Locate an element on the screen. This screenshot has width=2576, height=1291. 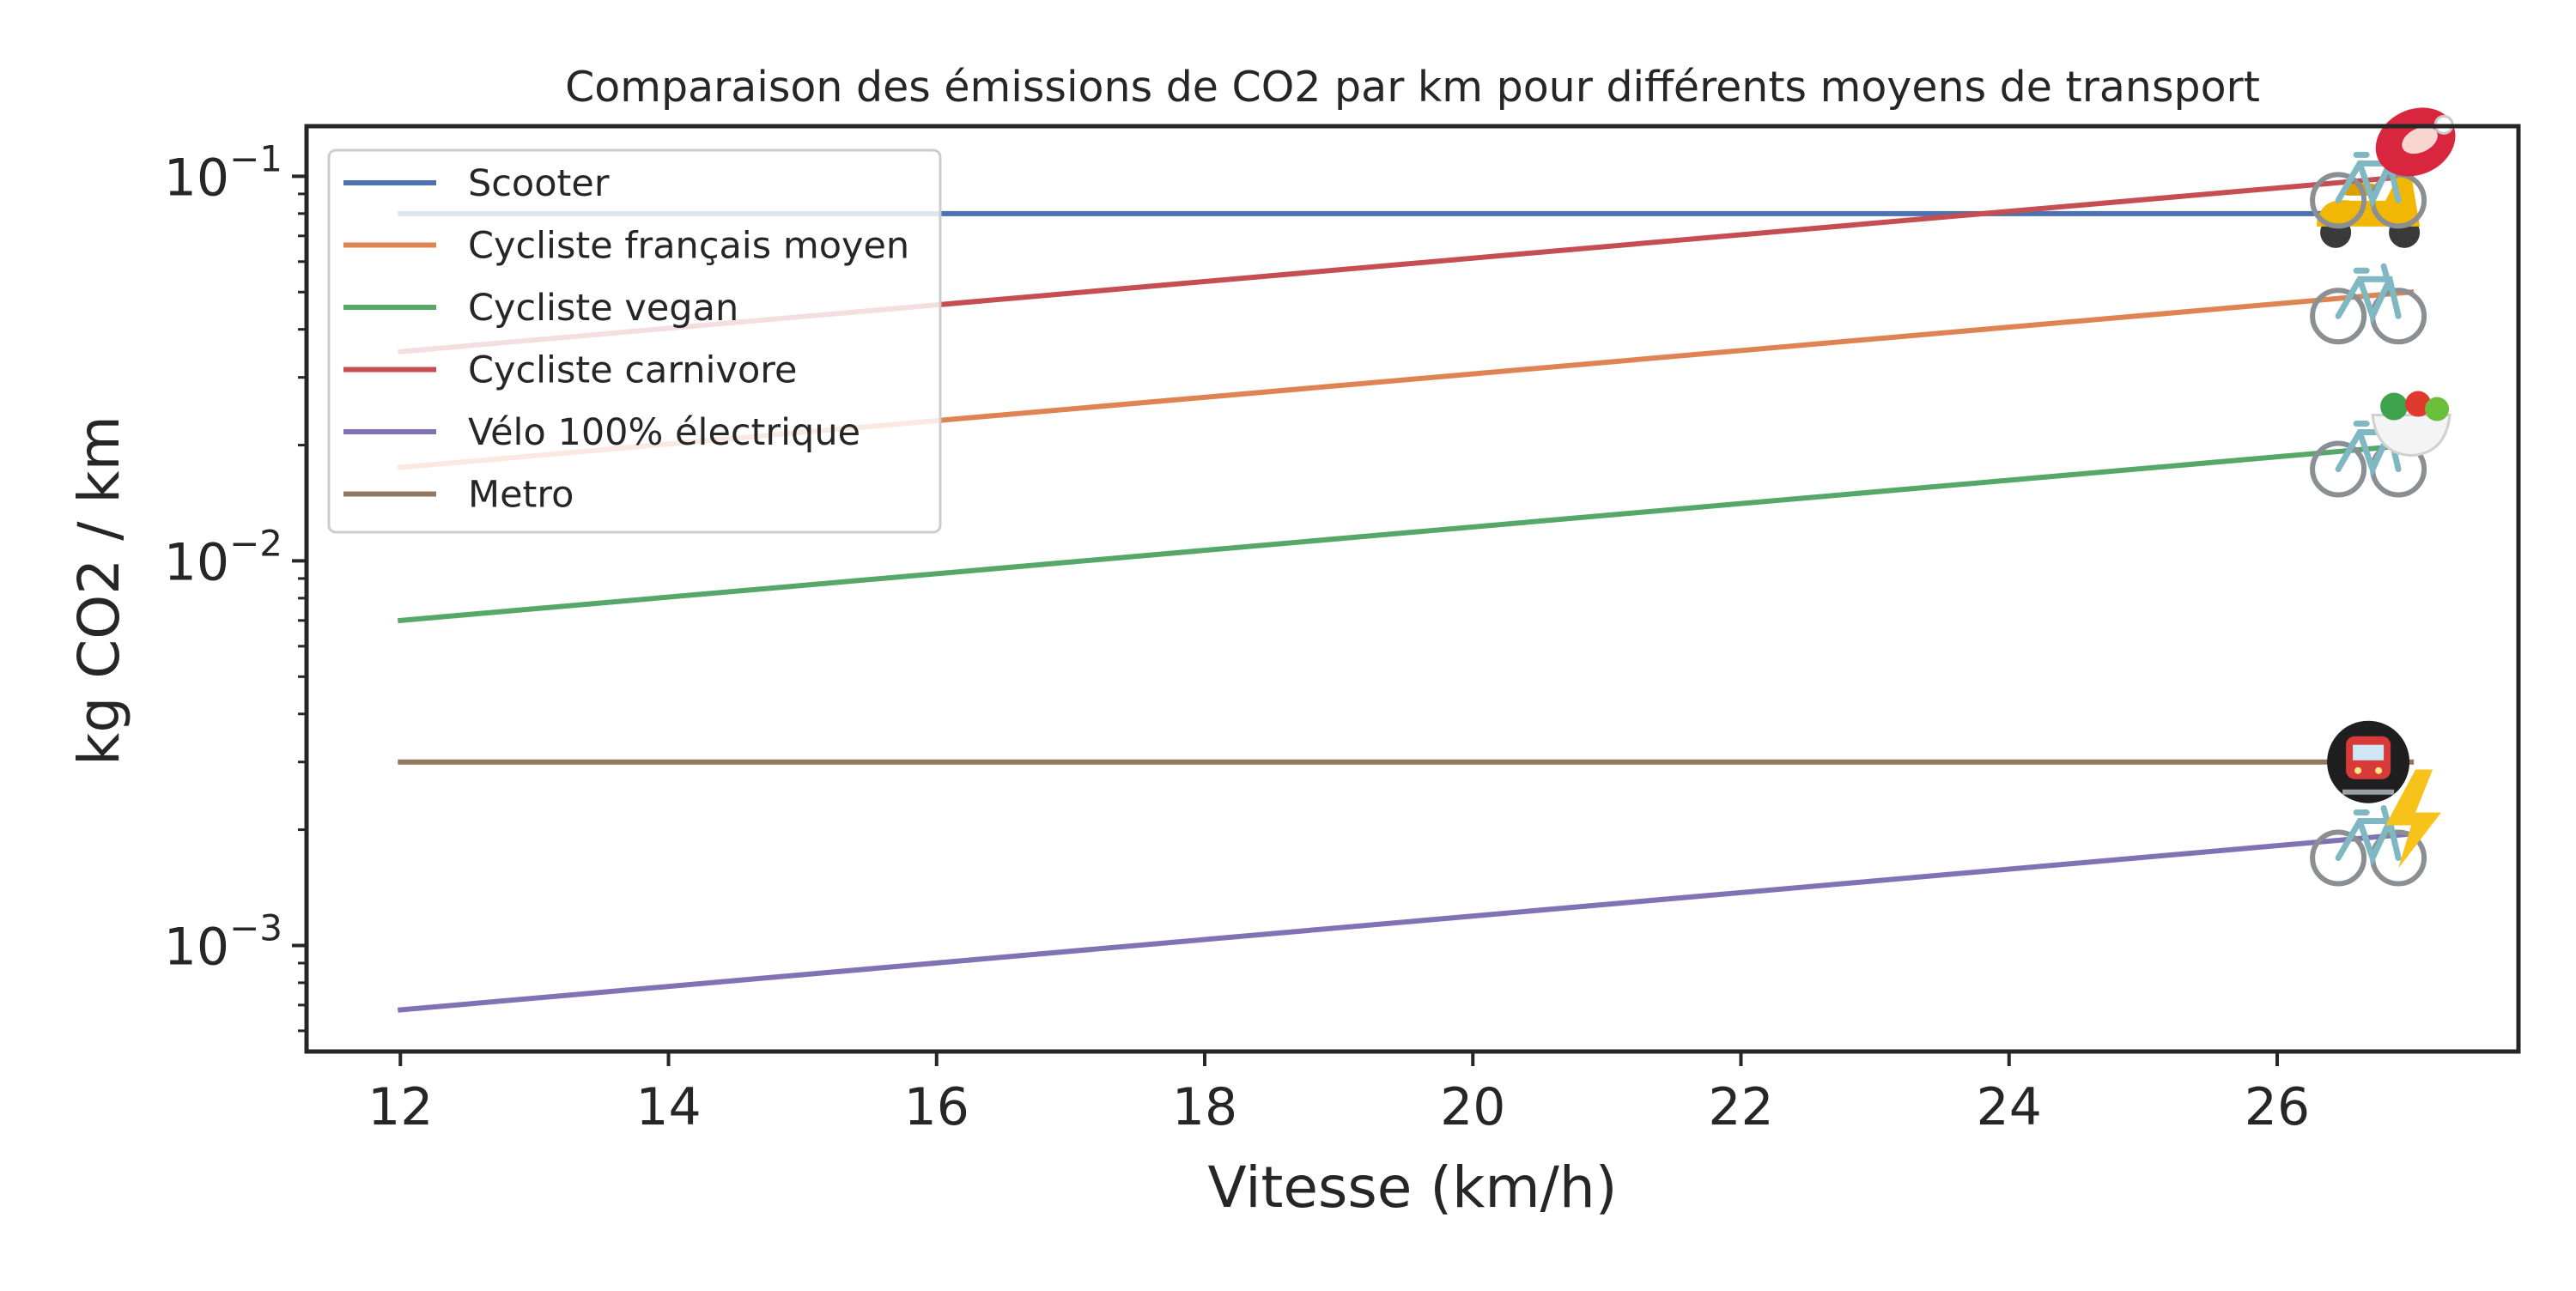
y-axis-ticks: 10⁻³ 10⁻² 10⁻¹ is located at coordinates (236, 585).